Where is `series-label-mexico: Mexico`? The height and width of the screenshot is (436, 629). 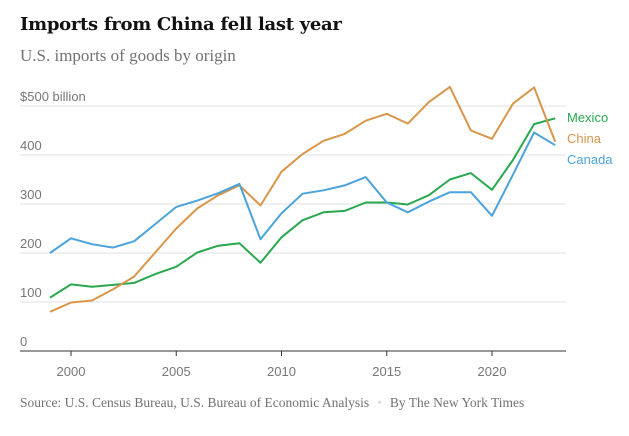
series-label-mexico: Mexico is located at coordinates (587, 117).